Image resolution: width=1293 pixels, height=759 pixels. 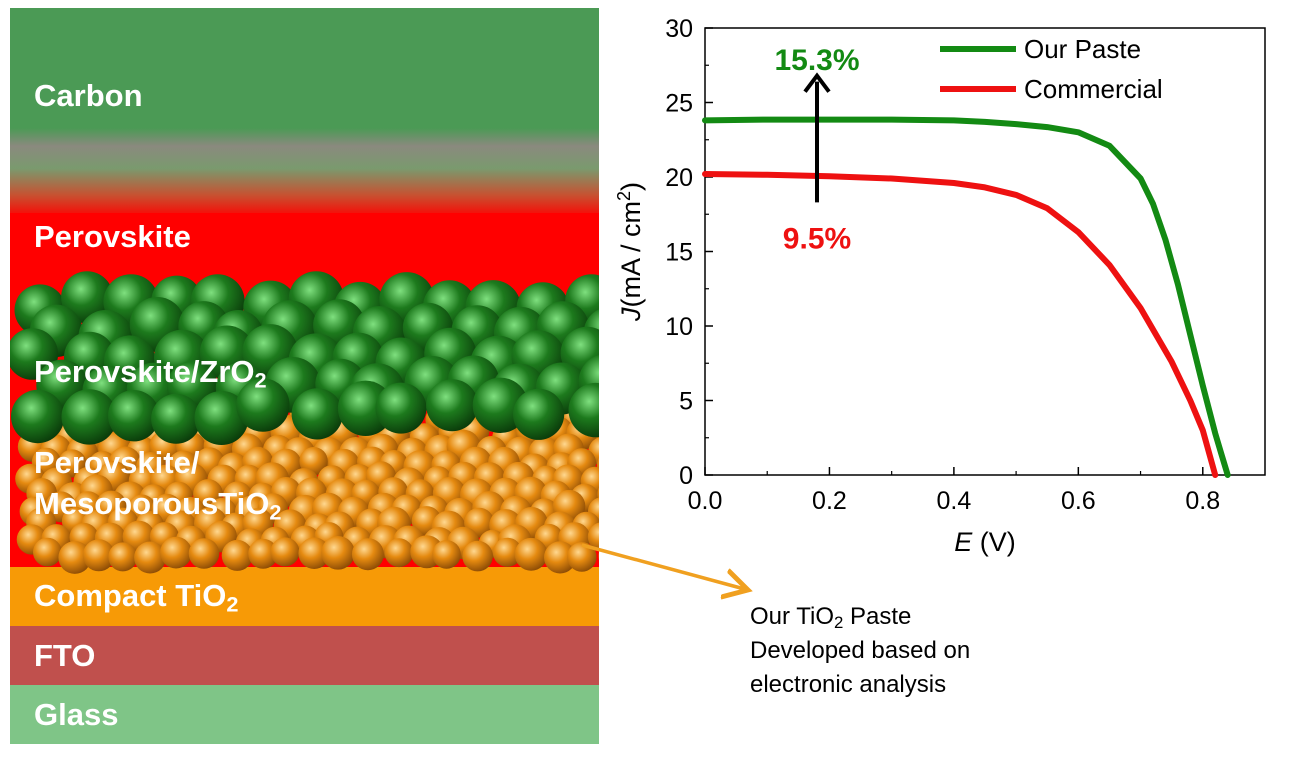 I want to click on x-axis-label: E (V), so click(x=985, y=542).